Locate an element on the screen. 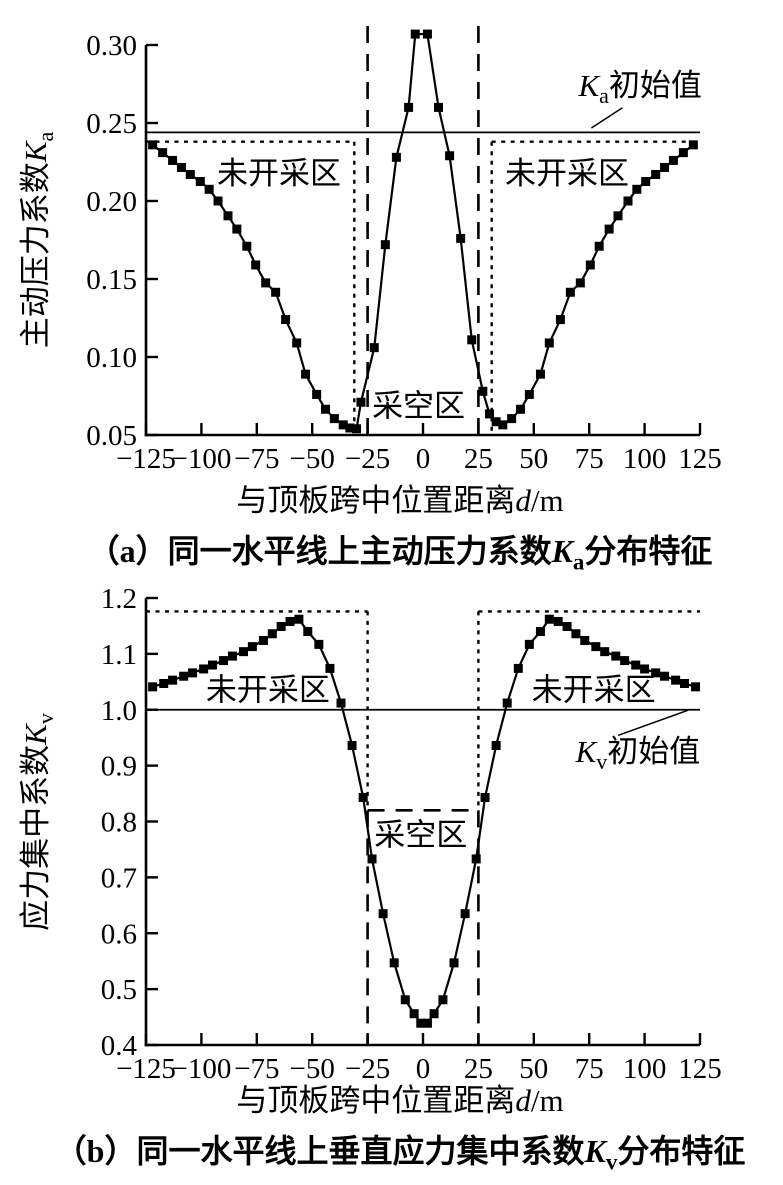 The image size is (783, 1185). reference-pointer-line is located at coordinates (653, 723).